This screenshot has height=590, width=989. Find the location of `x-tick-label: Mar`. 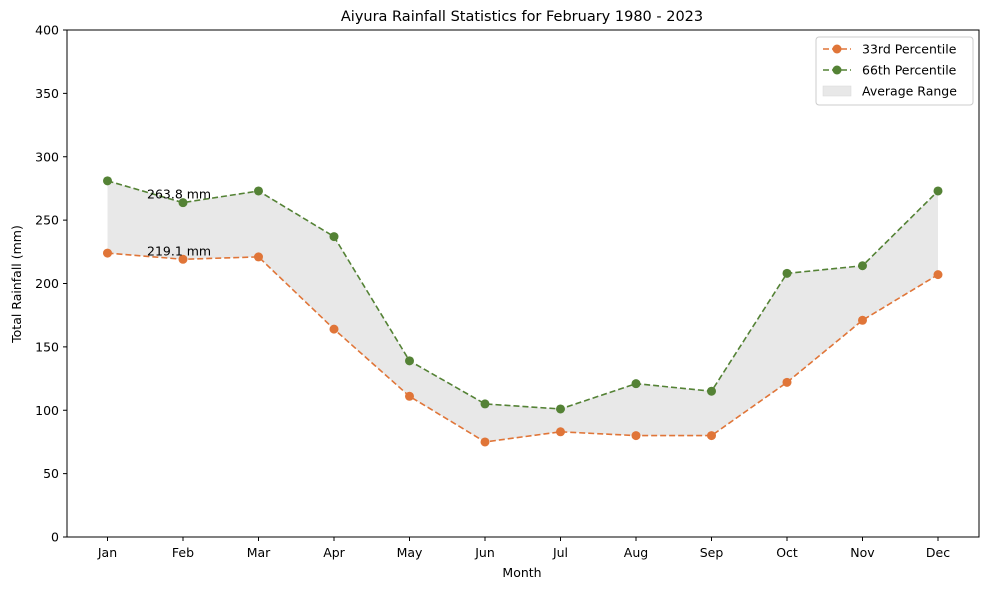

x-tick-label: Mar is located at coordinates (259, 552).